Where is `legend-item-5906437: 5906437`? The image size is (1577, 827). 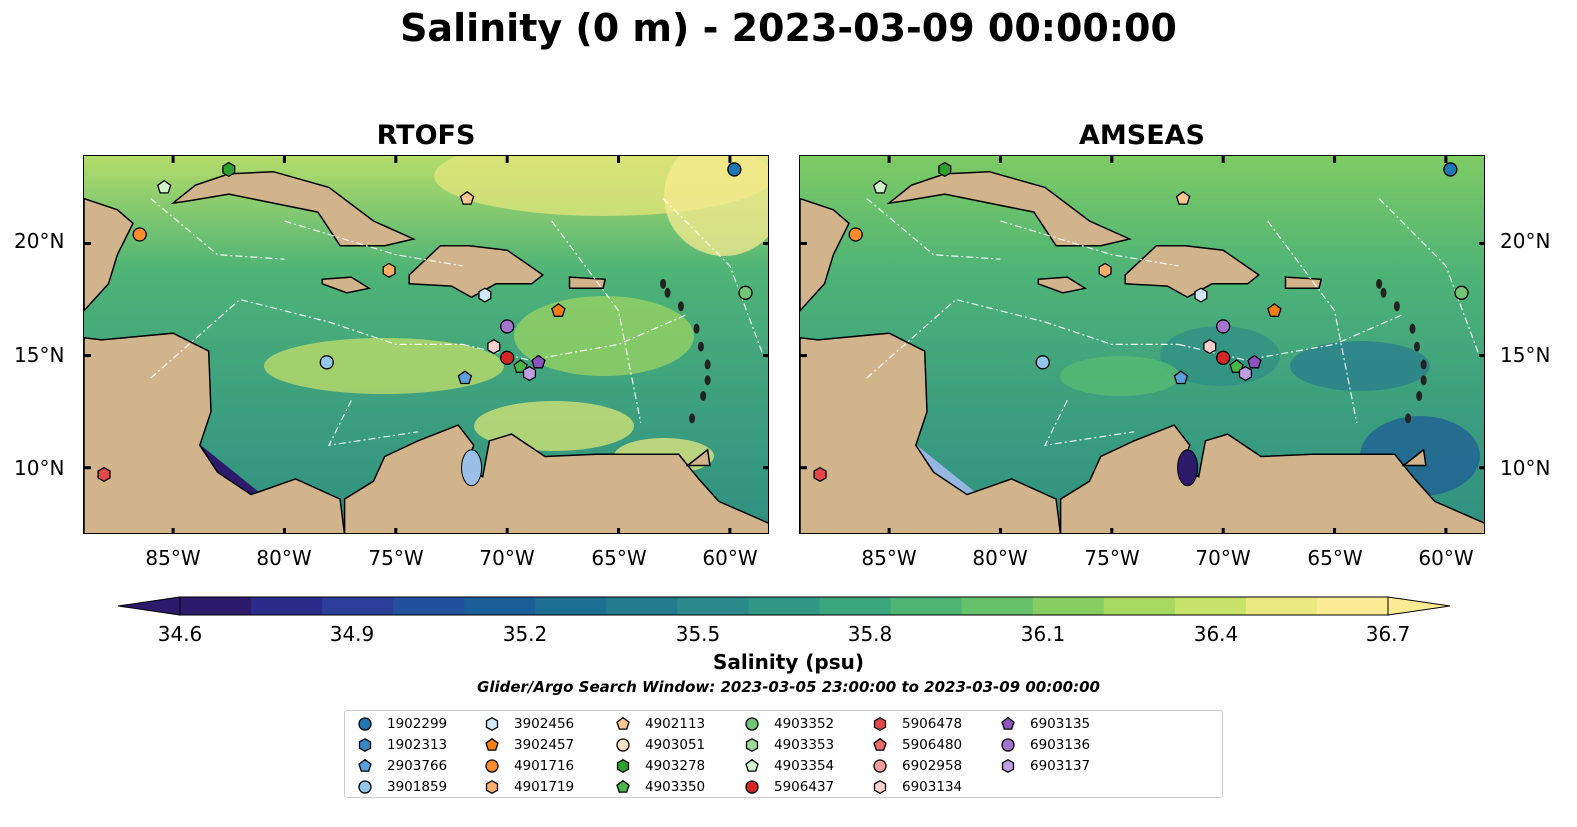
legend-item-5906437: 5906437 is located at coordinates (789, 787).